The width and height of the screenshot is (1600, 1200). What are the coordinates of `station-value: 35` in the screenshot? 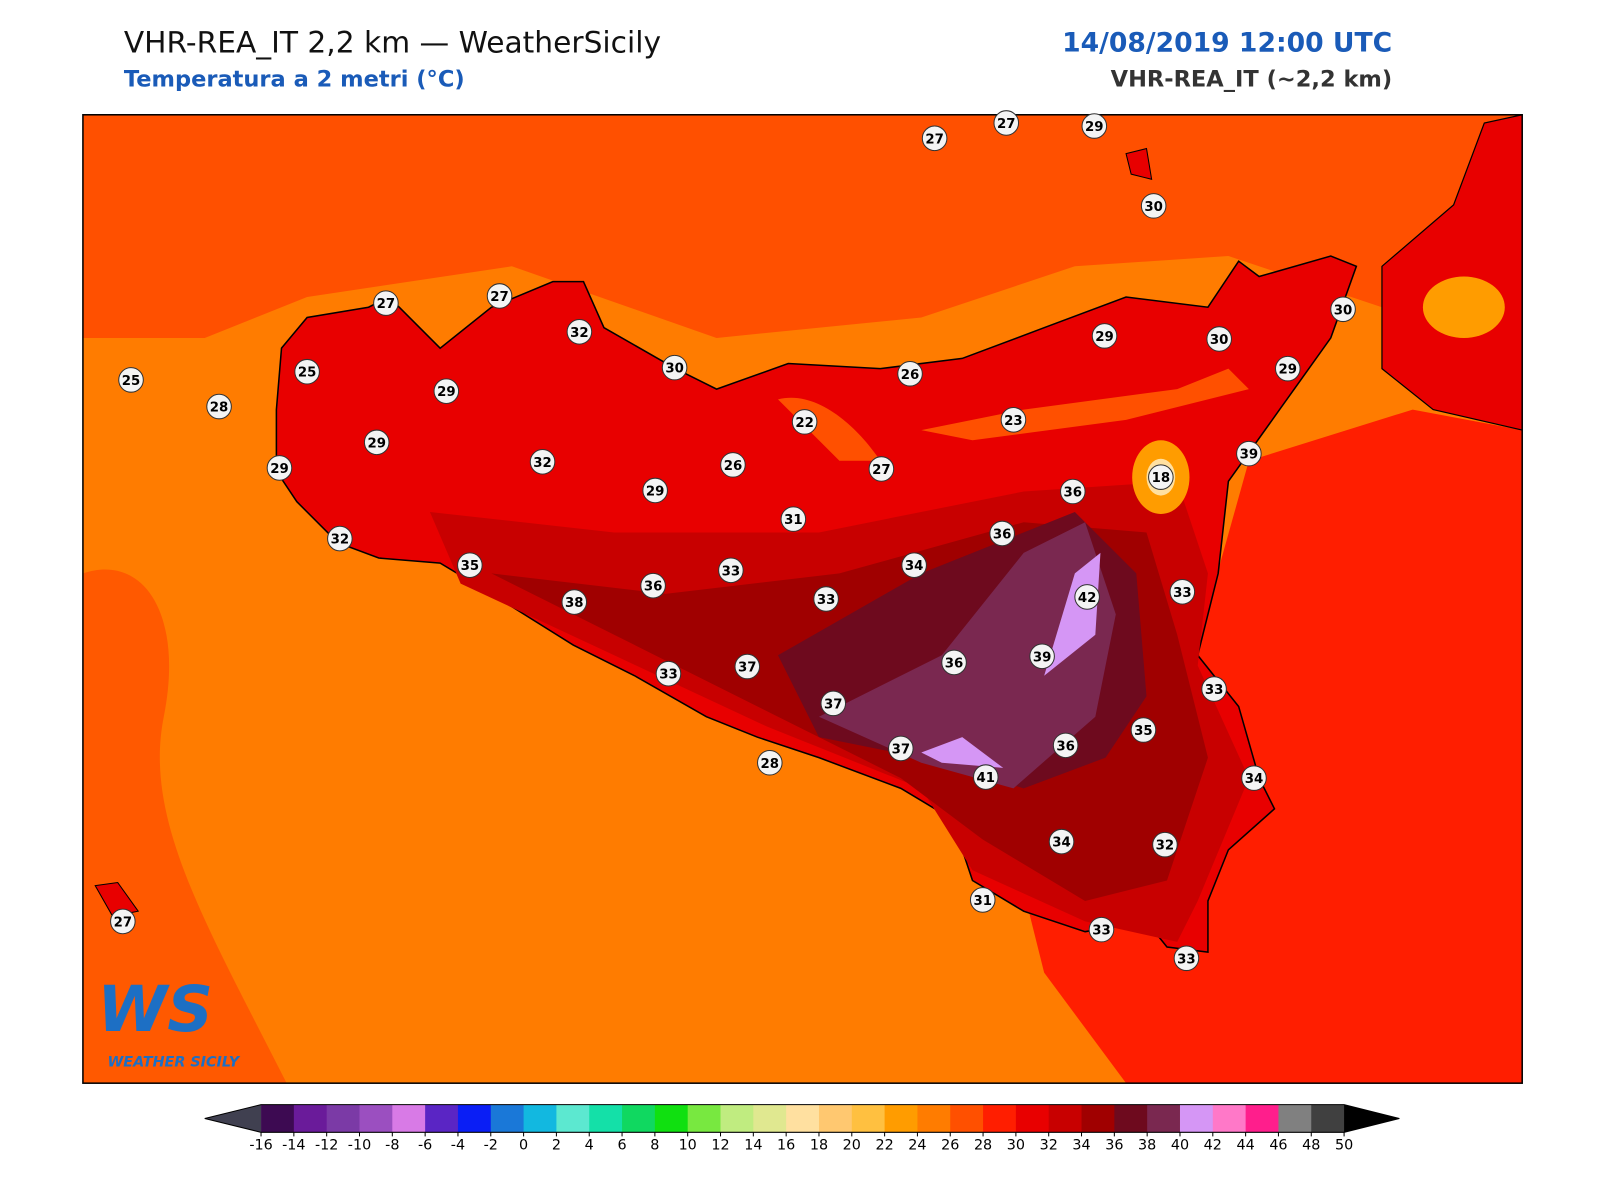 It's located at (470, 566).